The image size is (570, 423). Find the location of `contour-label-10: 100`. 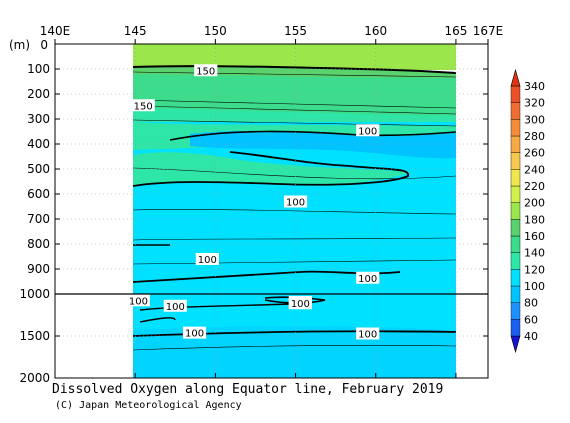

contour-label-10: 100 is located at coordinates (194, 334).